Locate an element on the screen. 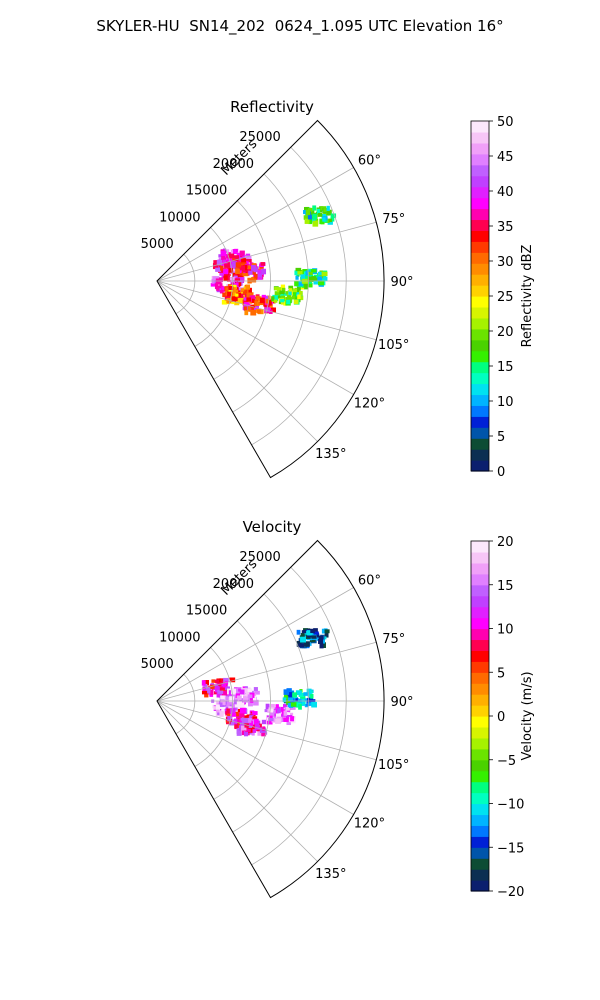 The width and height of the screenshot is (600, 1000). colorbar-tick-label: −20 is located at coordinates (510, 892).